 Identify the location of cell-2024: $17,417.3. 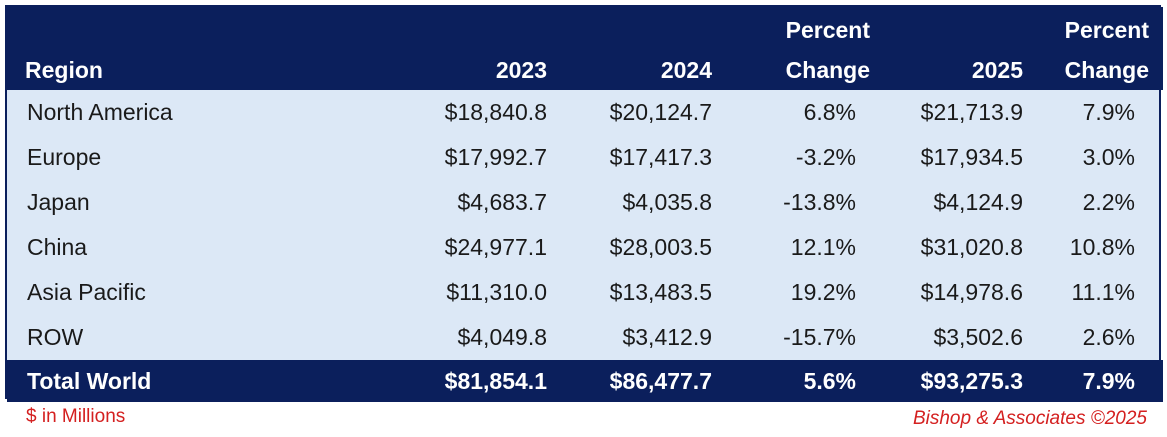
(660, 157).